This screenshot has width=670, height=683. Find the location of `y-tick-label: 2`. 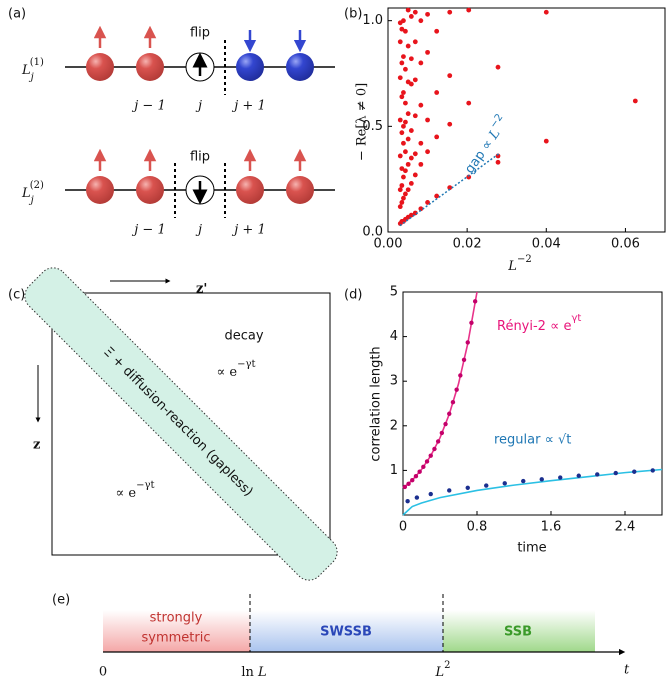

y-tick-label: 2 is located at coordinates (394, 425).